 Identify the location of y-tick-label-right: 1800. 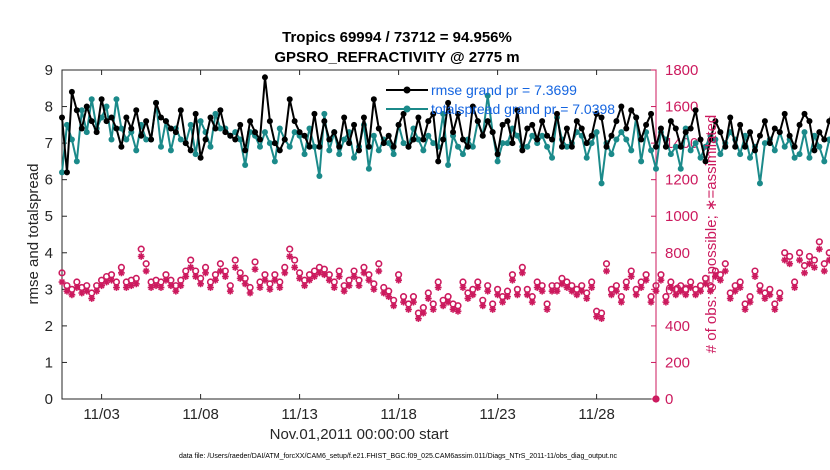
(681, 70).